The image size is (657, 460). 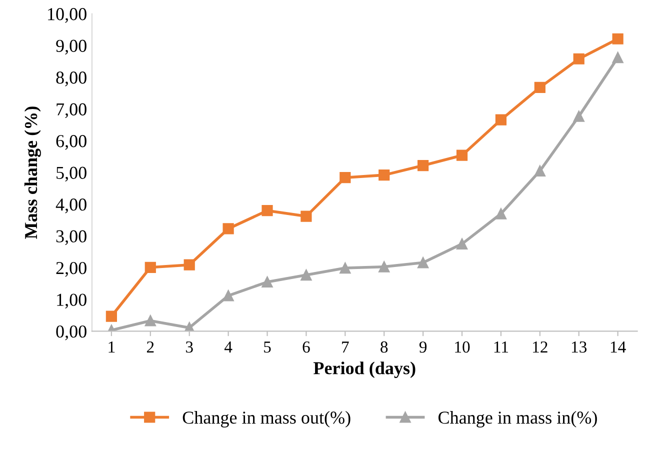 What do you see at coordinates (540, 346) in the screenshot?
I see `x-tick-label: 12` at bounding box center [540, 346].